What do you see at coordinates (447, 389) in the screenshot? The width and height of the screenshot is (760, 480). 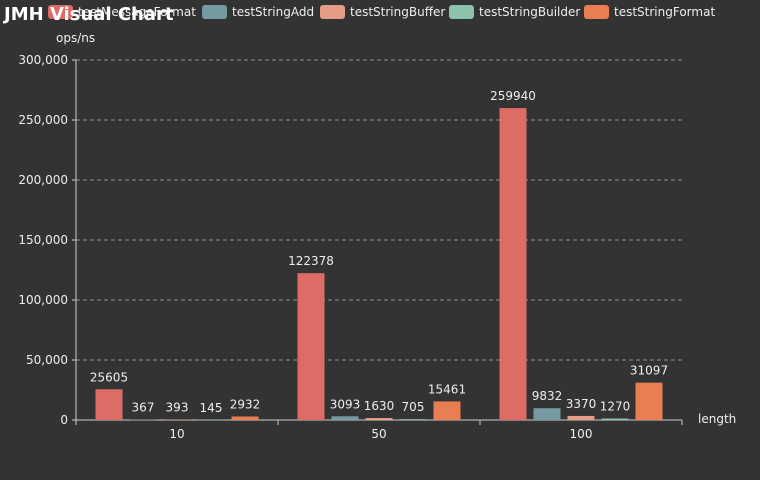 I see `data-label: 15461` at bounding box center [447, 389].